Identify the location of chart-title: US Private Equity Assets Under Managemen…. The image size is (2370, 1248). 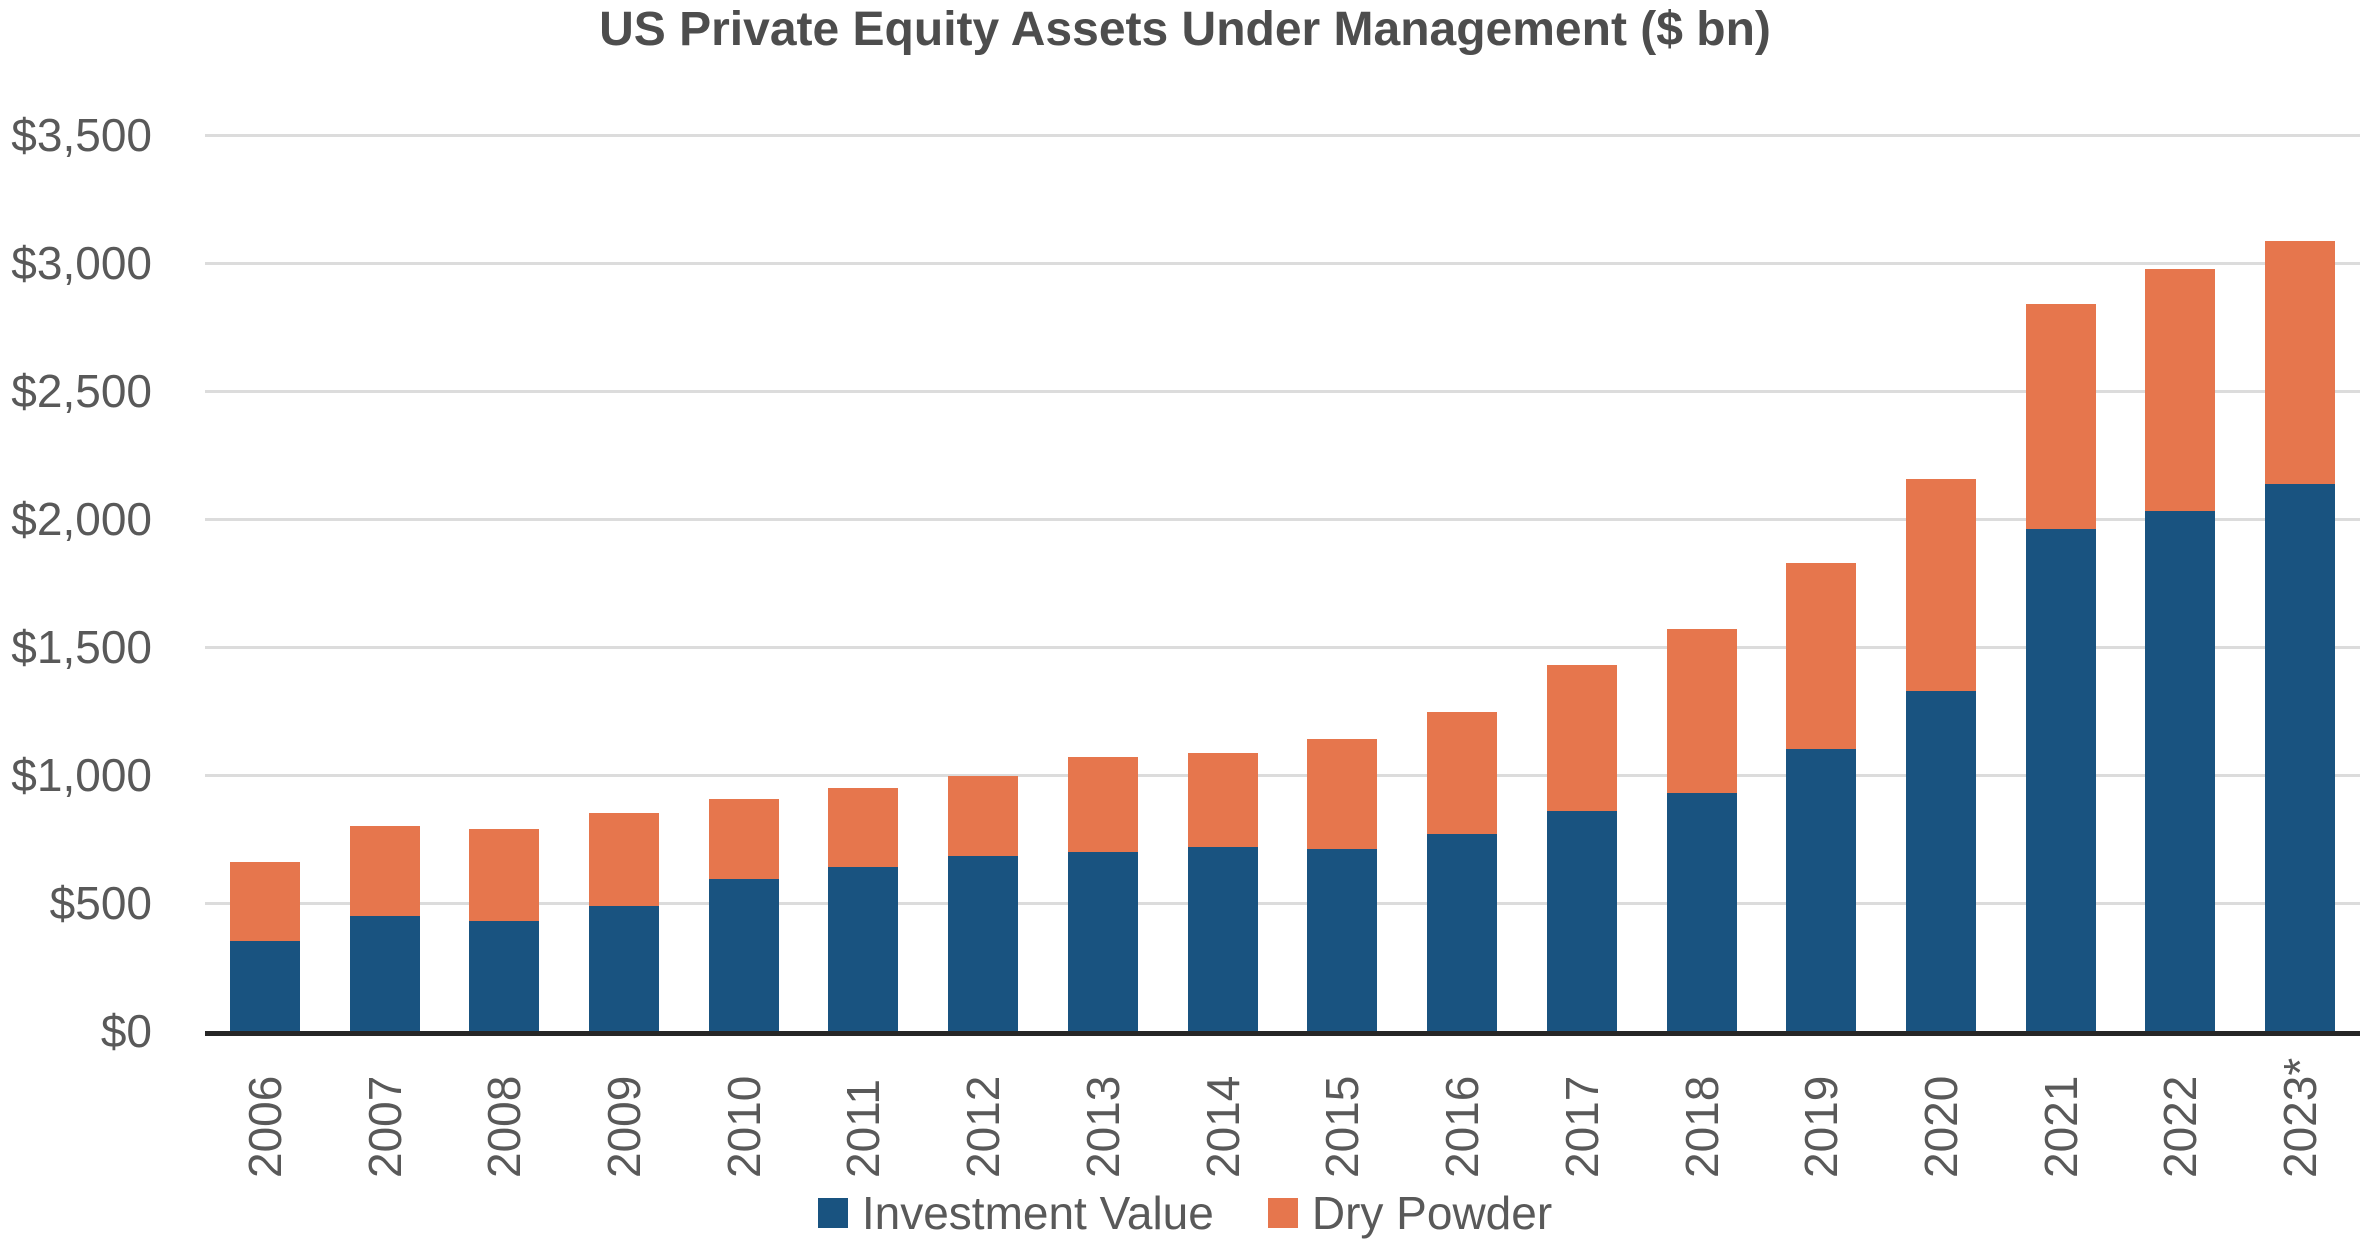
(1185, 29).